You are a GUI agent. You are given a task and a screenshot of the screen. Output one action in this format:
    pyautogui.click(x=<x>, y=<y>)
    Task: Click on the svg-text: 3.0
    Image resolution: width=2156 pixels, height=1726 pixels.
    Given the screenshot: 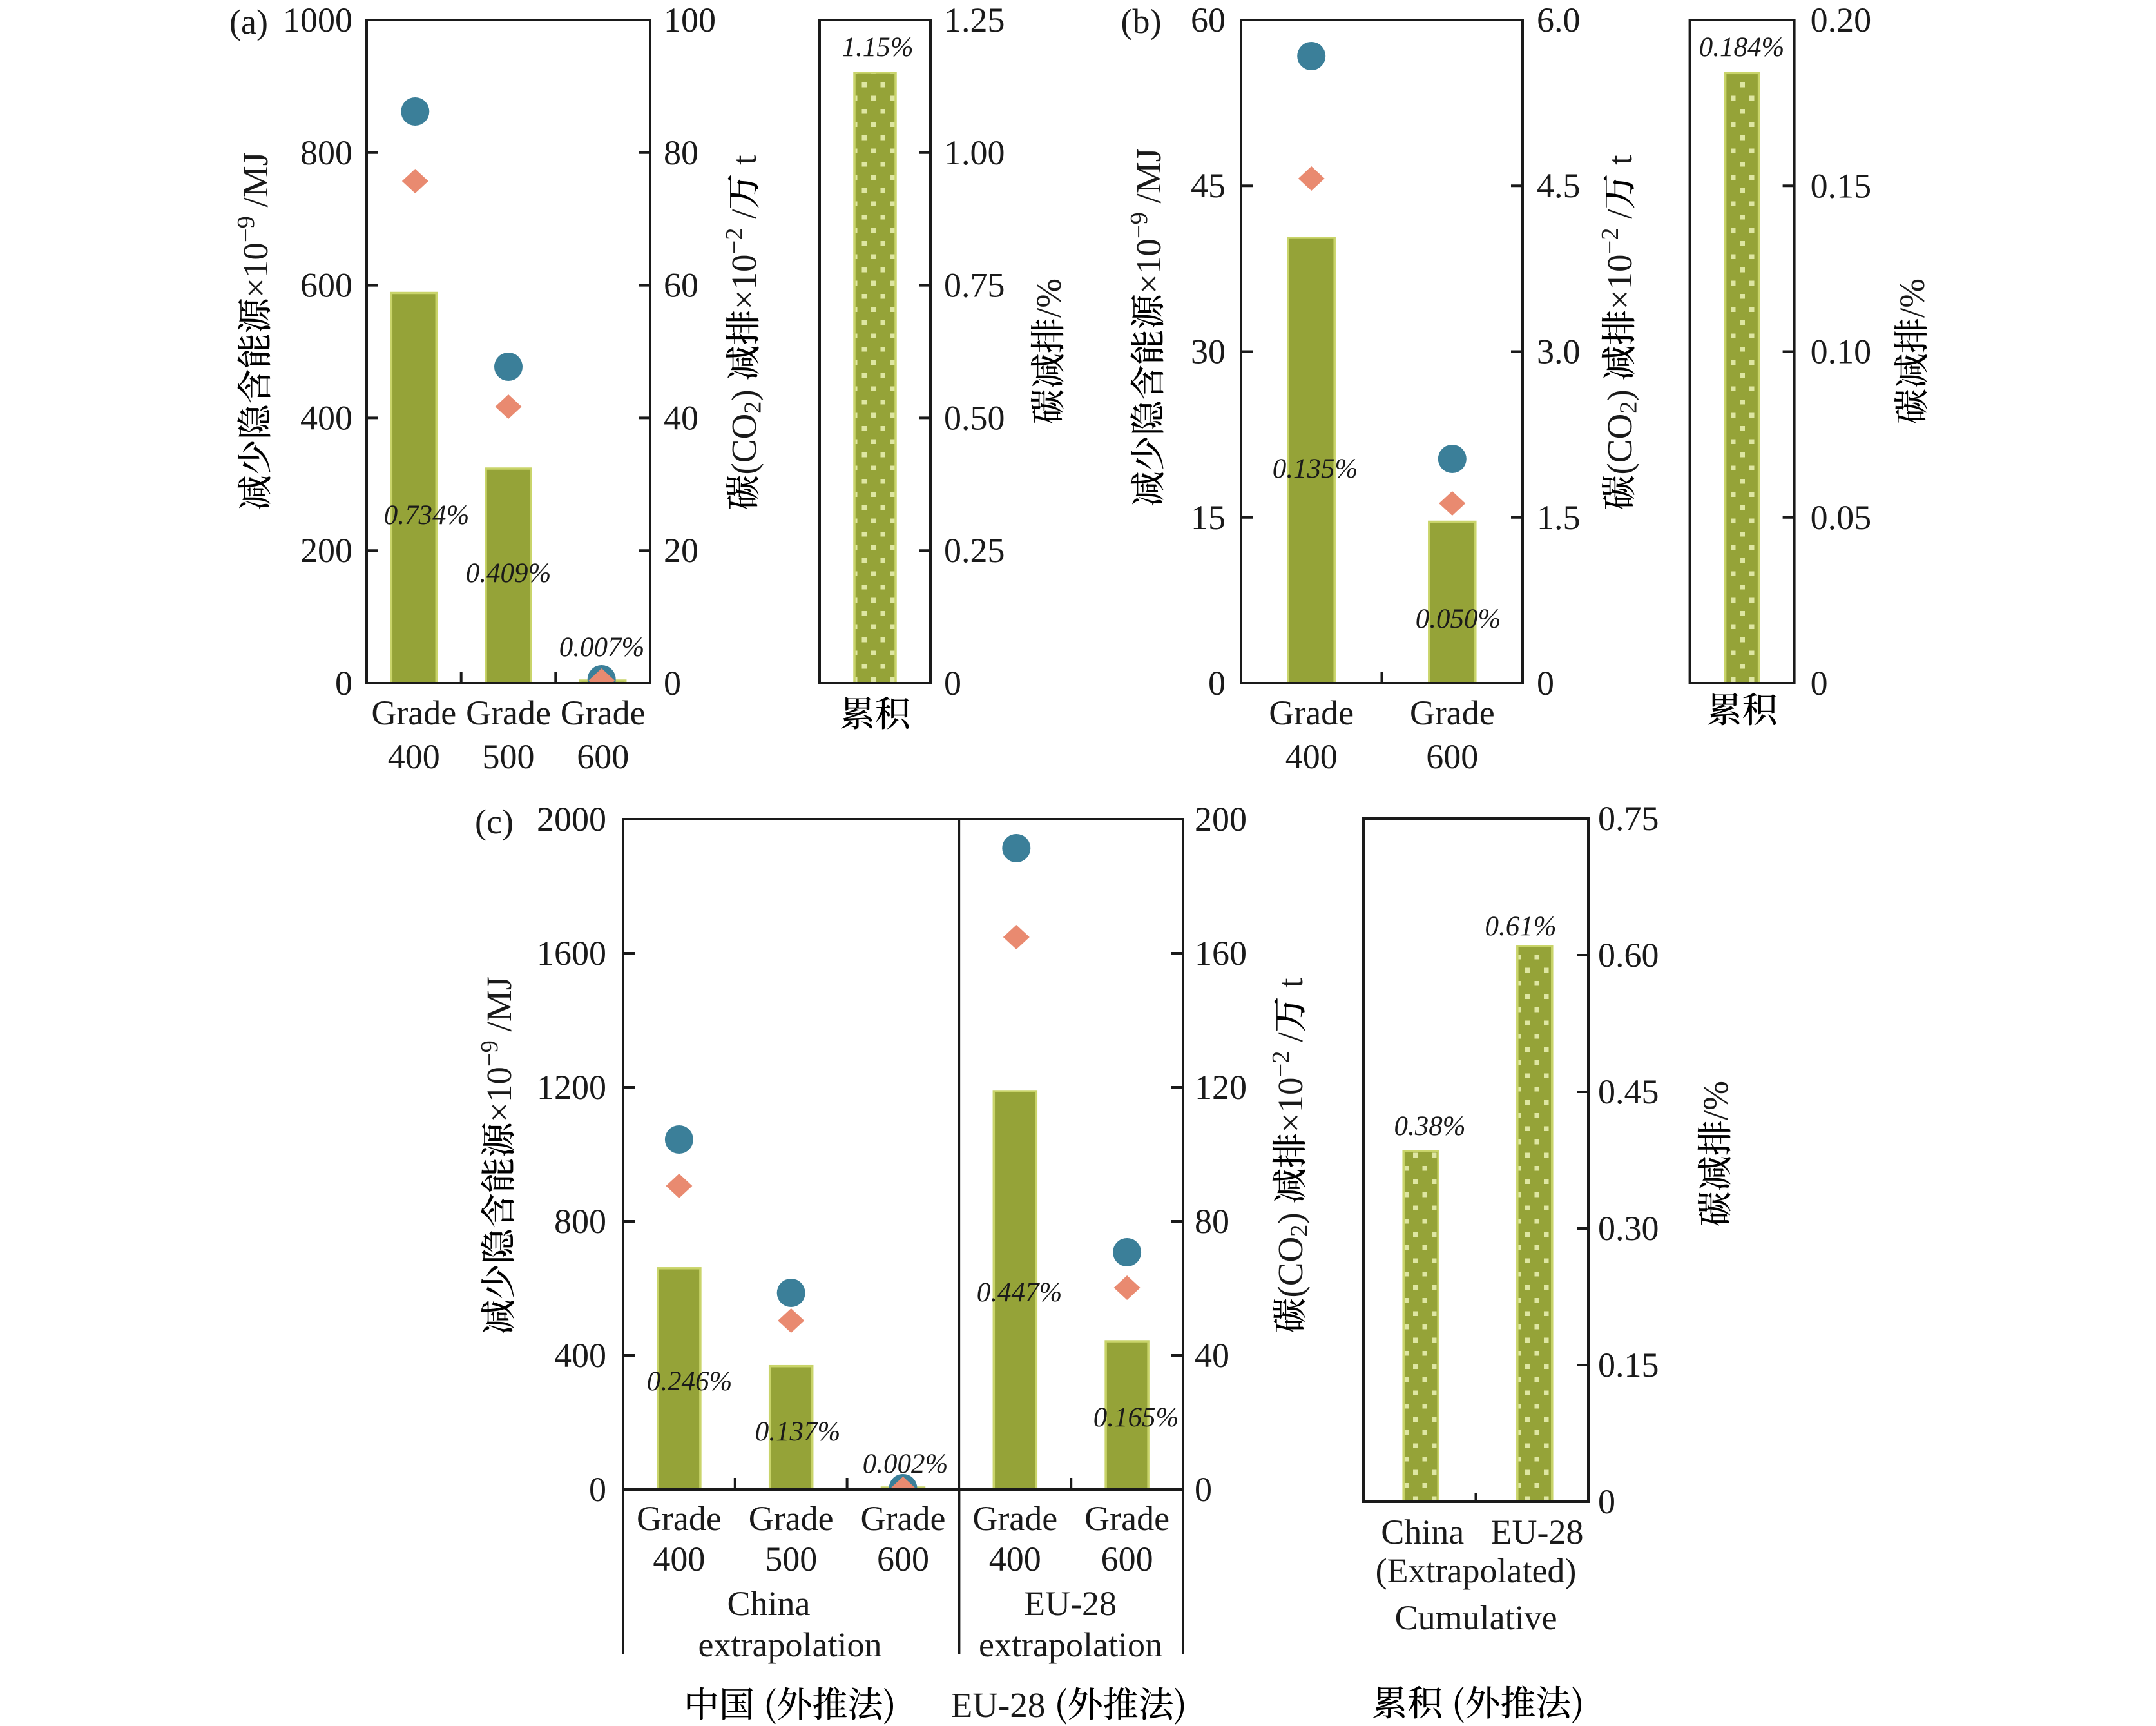 What is the action you would take?
    pyautogui.click(x=1559, y=352)
    